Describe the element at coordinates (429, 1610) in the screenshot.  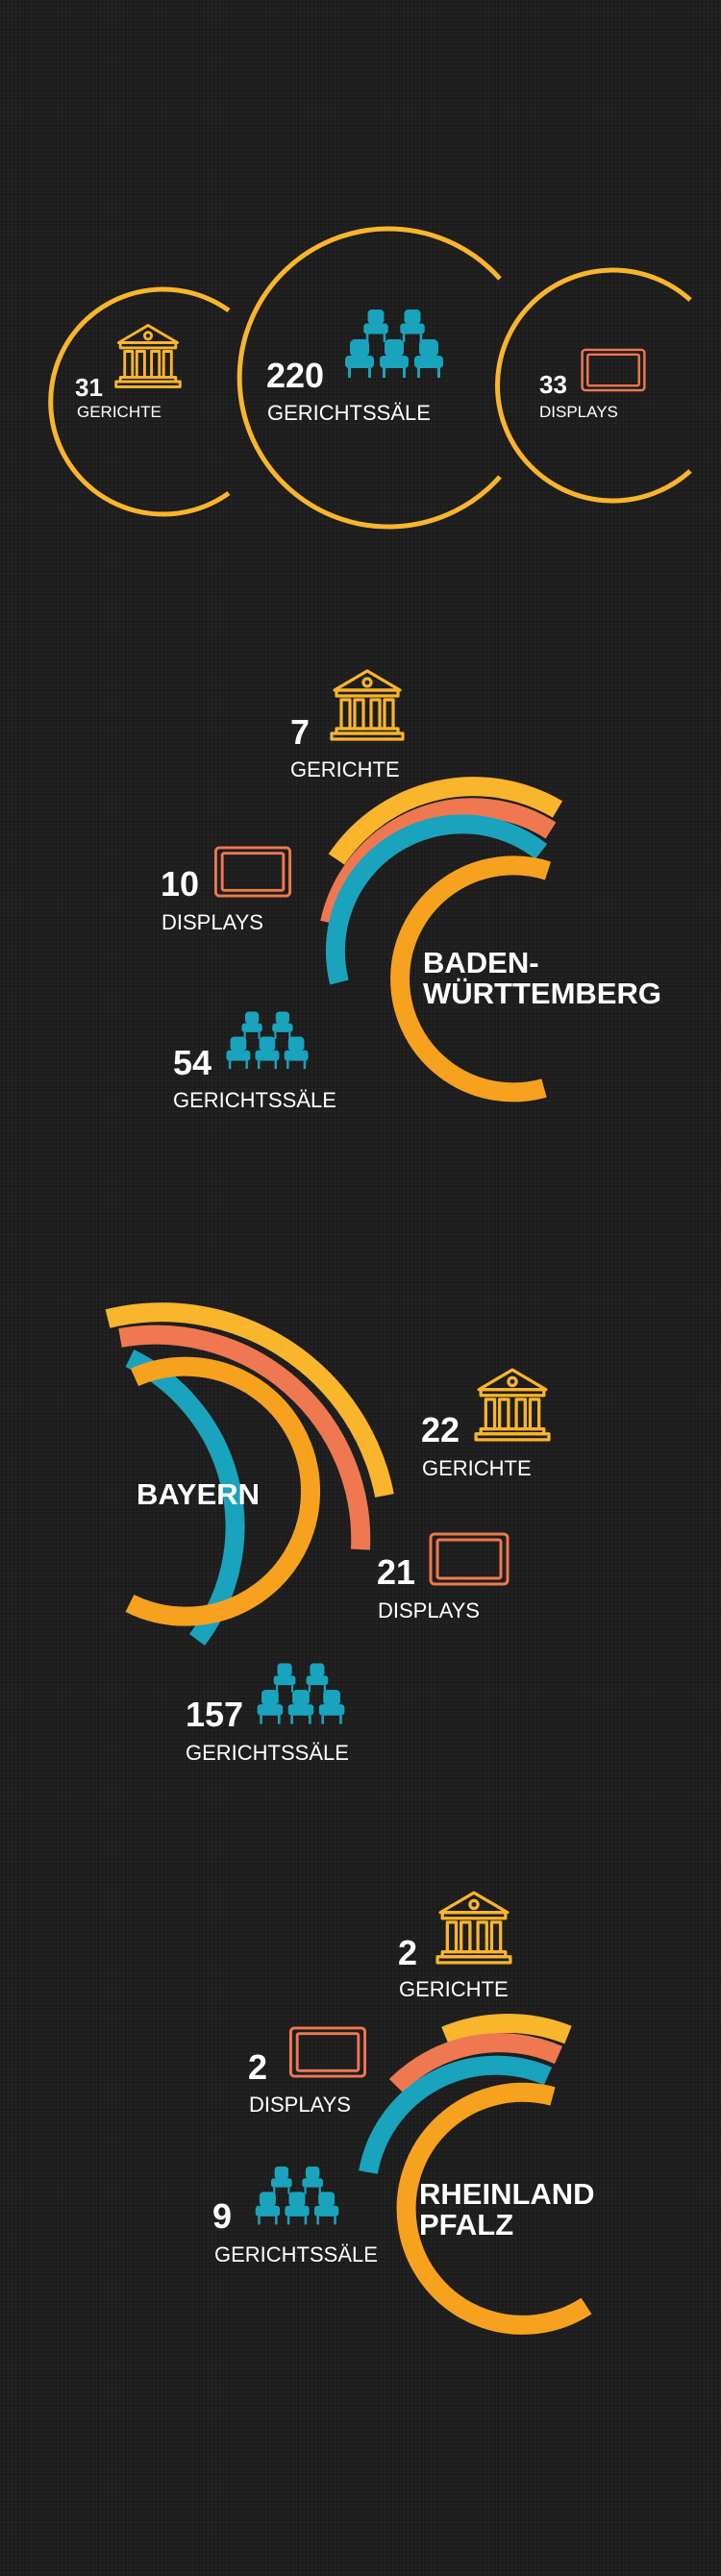
I see `bayern-displays-label: DISPLAYS` at that location.